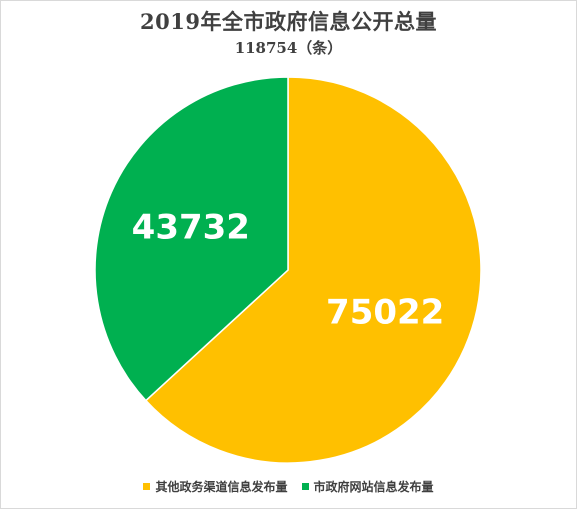  Describe the element at coordinates (373, 487) in the screenshot. I see `legend-label-gov-website: 市政府网站信息发布量` at that location.